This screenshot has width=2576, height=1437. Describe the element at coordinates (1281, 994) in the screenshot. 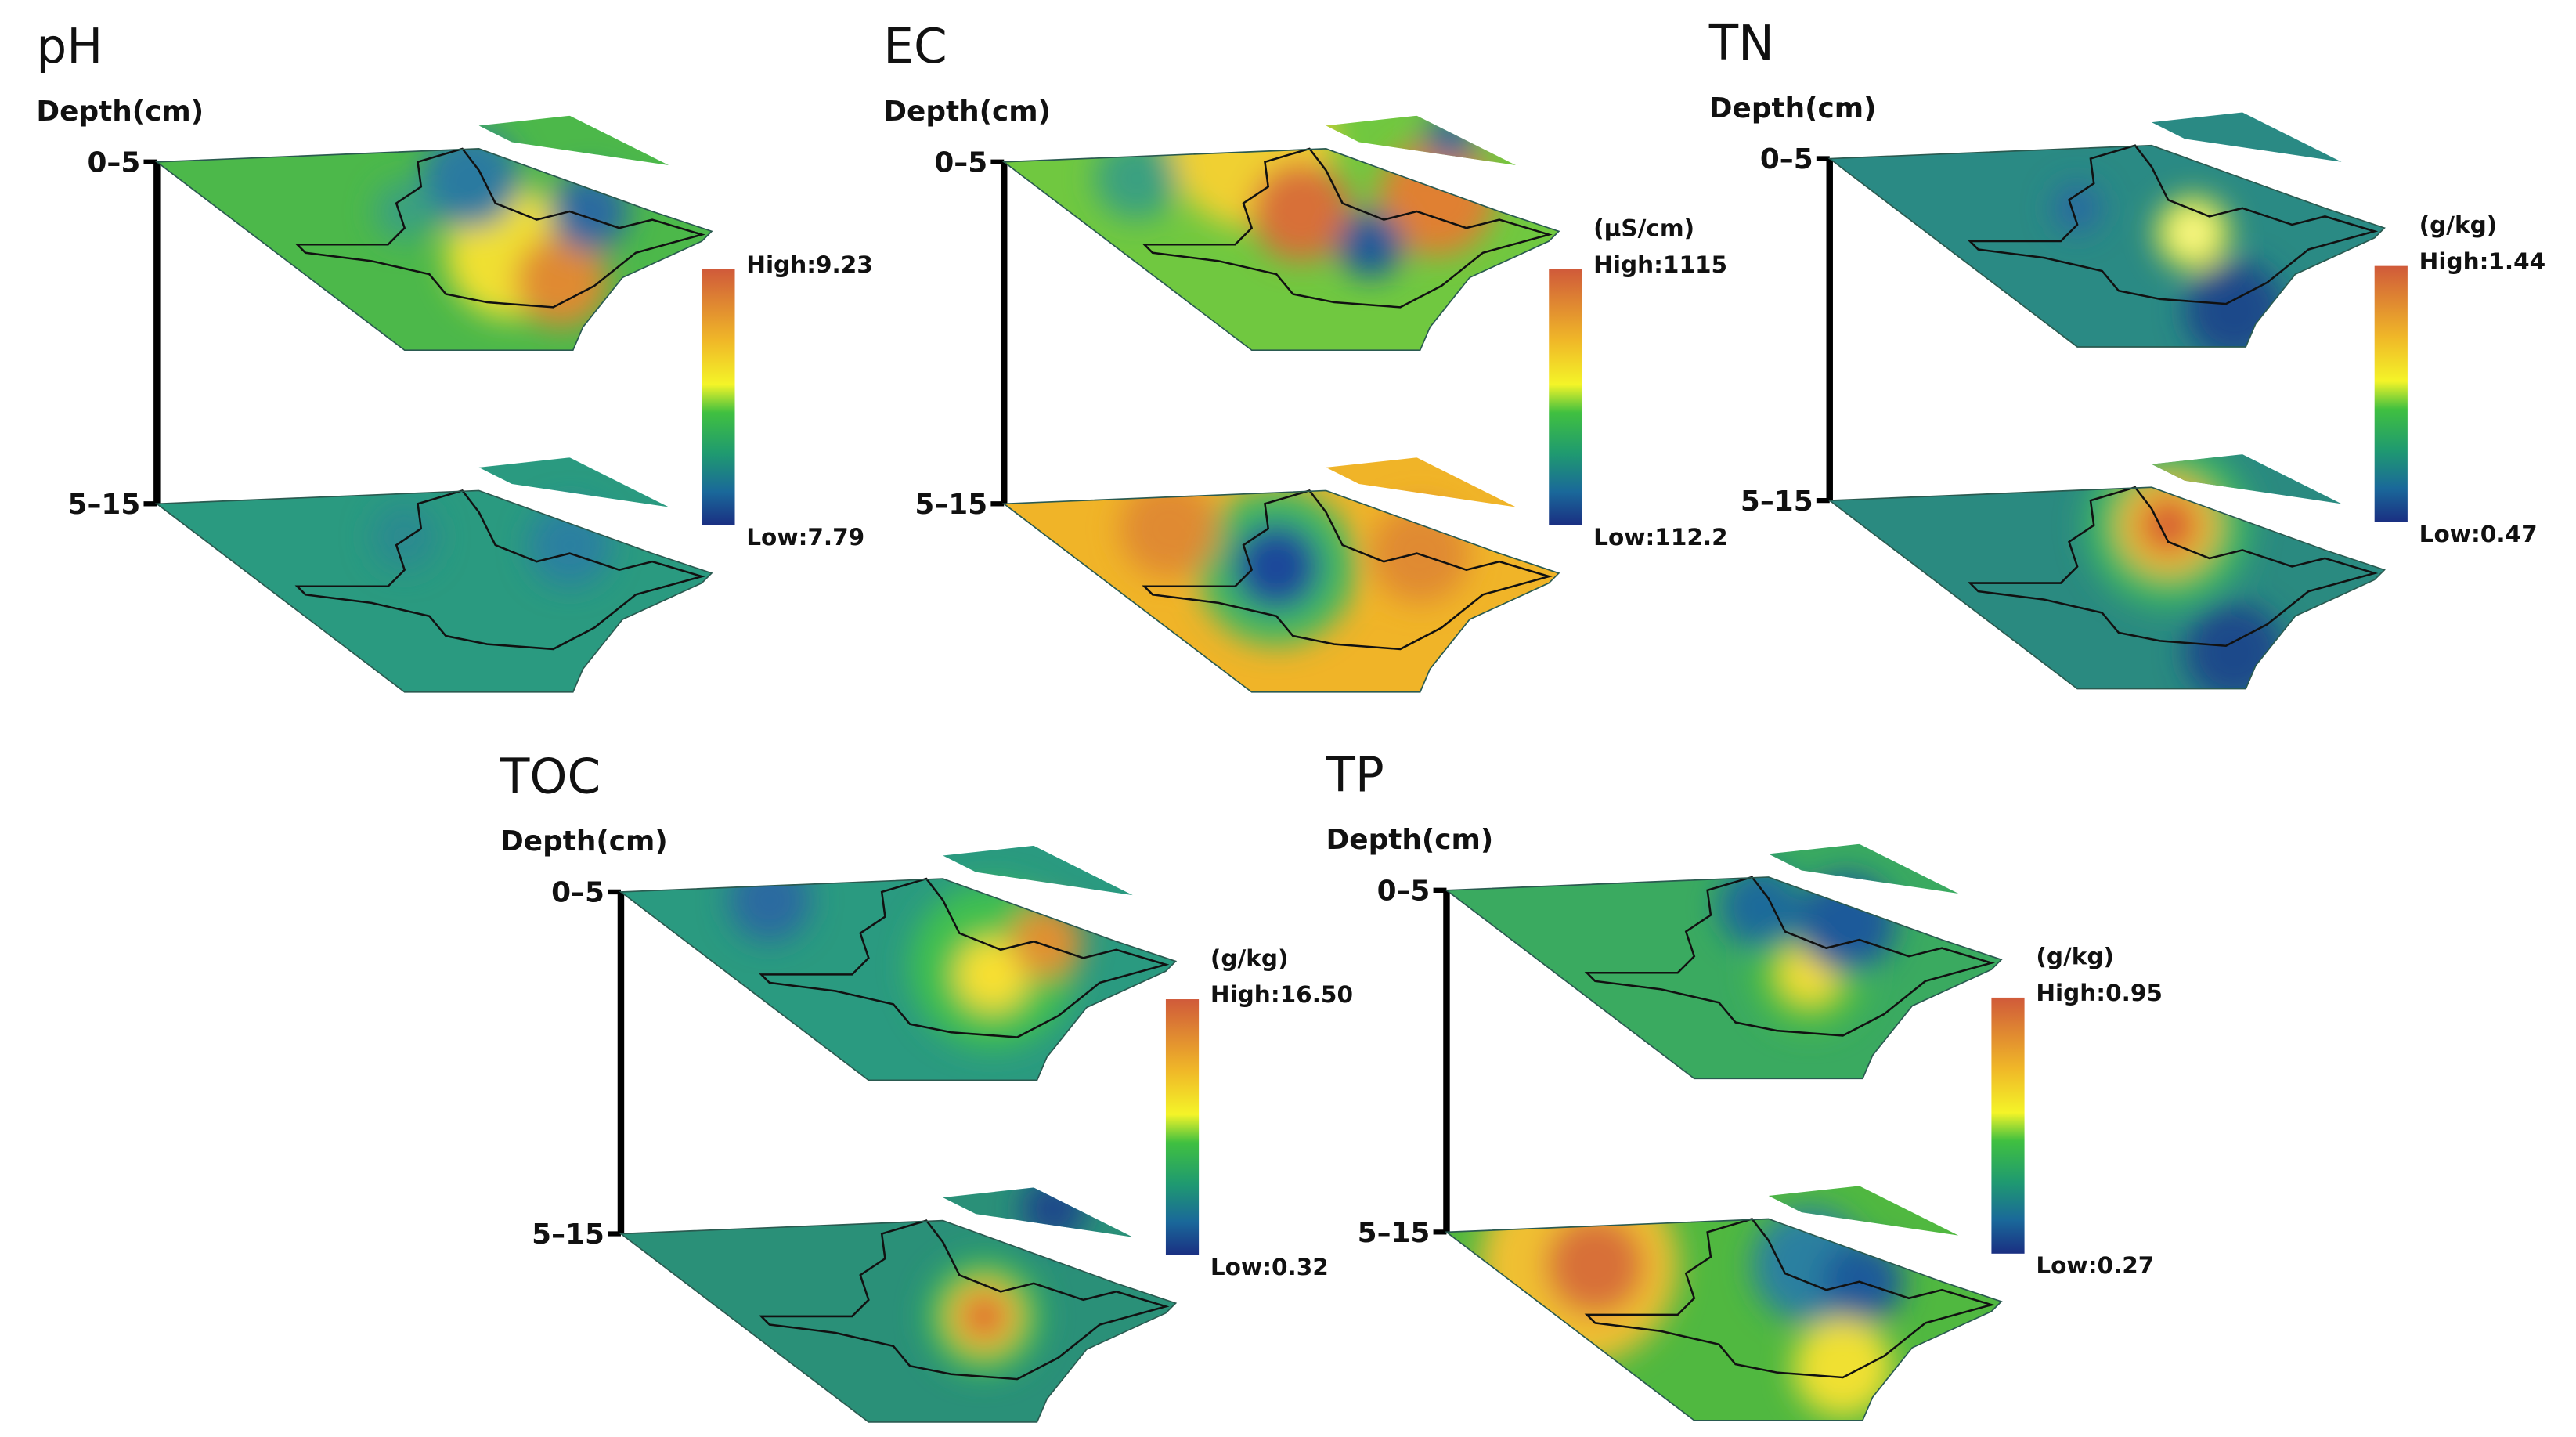

I see `high-label: High:16.50` at that location.